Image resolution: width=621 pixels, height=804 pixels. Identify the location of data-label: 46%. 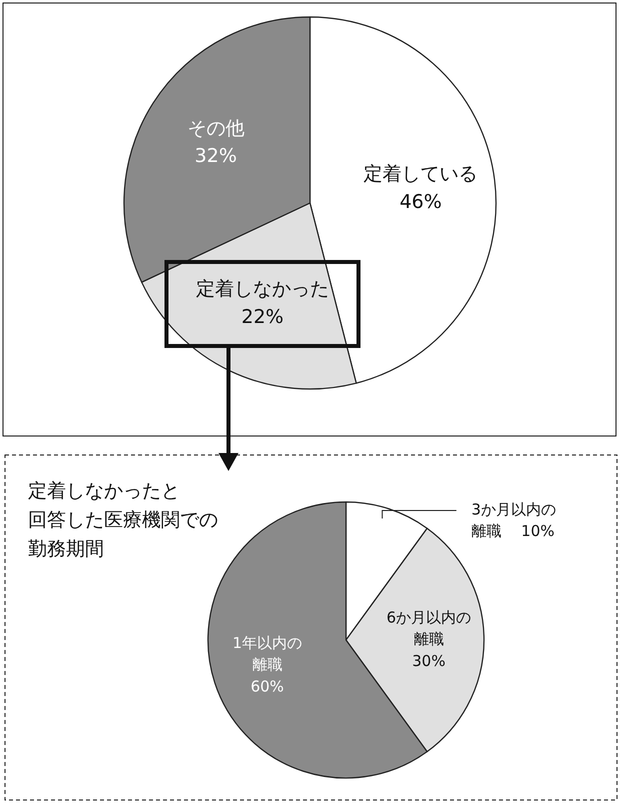
(421, 201).